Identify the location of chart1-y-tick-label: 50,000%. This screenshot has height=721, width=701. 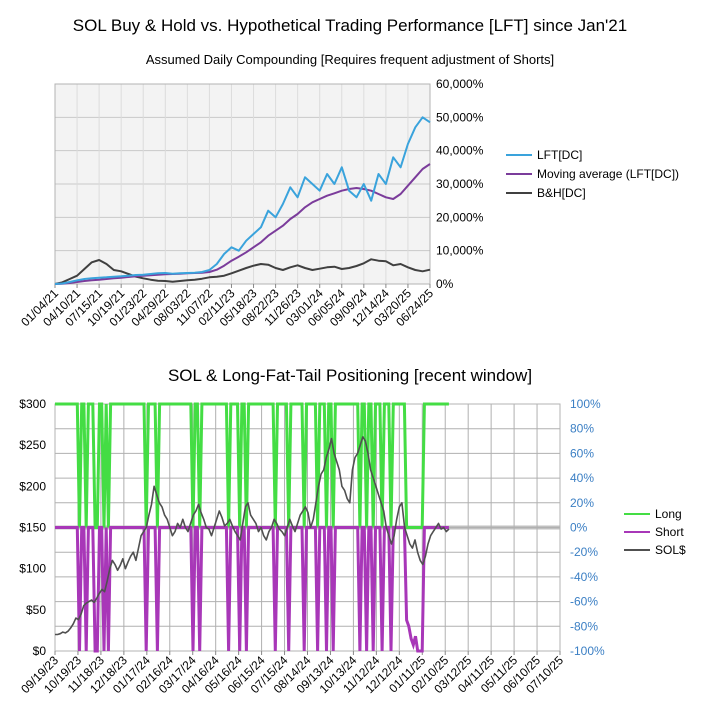
(460, 117).